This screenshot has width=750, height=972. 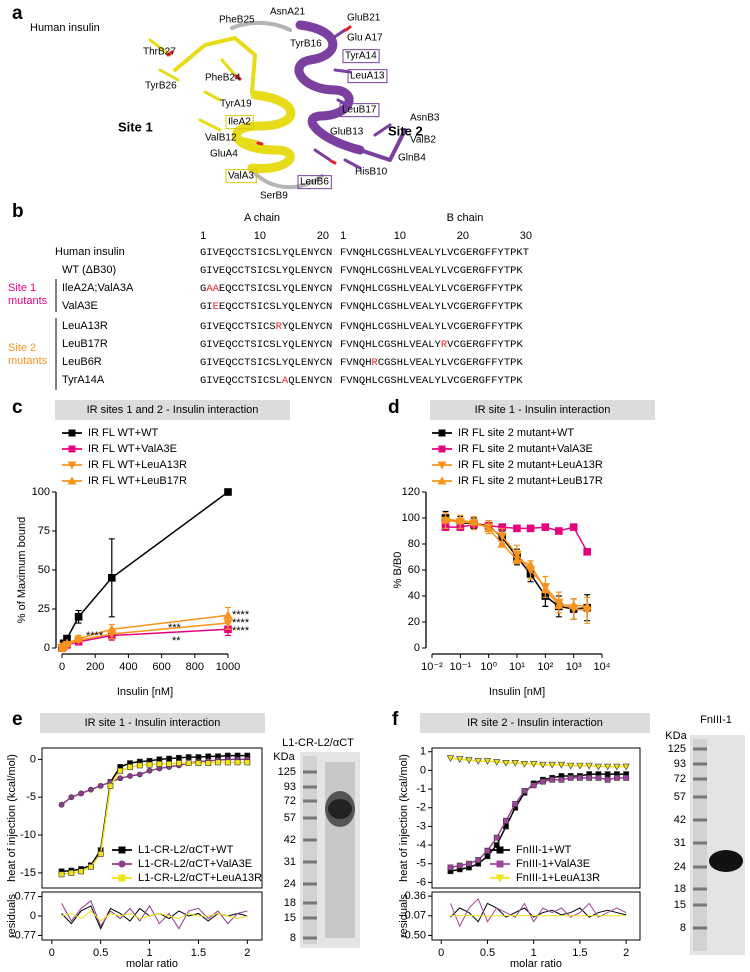 What do you see at coordinates (290, 862) in the screenshot?
I see `gel-marker-label: 31` at bounding box center [290, 862].